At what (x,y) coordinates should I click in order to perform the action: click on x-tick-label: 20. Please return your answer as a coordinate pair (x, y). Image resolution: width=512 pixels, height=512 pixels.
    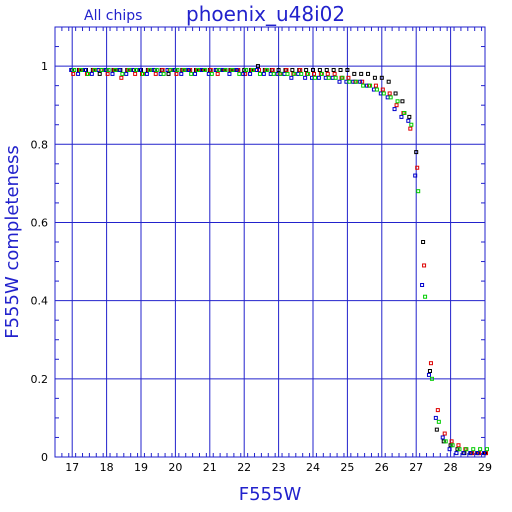
    Looking at the image, I should click on (175, 467).